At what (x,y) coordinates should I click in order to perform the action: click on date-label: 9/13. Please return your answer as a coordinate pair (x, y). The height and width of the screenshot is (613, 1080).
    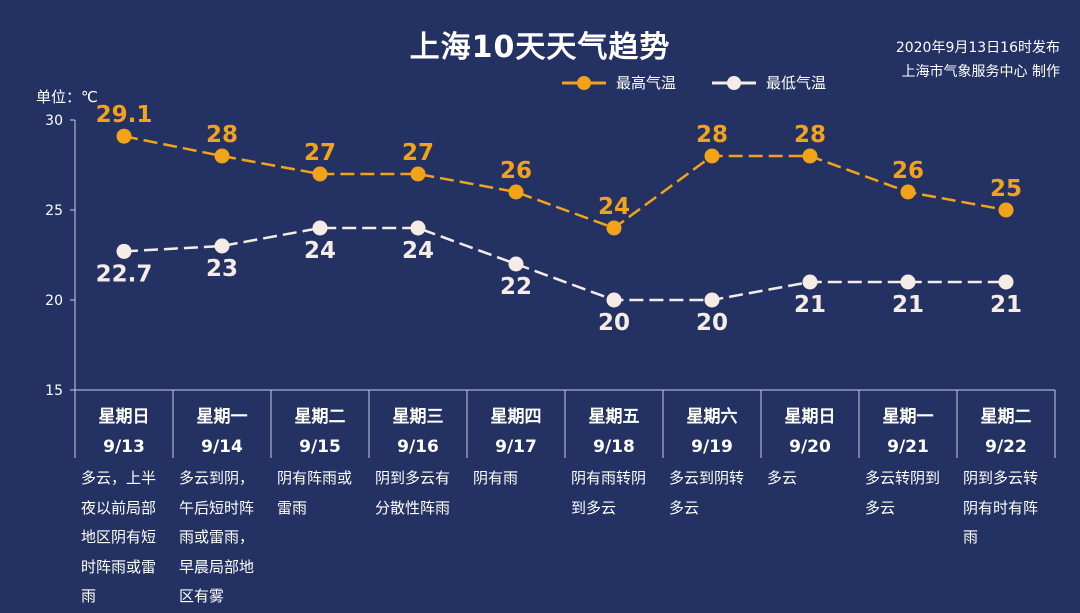
    Looking at the image, I should click on (124, 447).